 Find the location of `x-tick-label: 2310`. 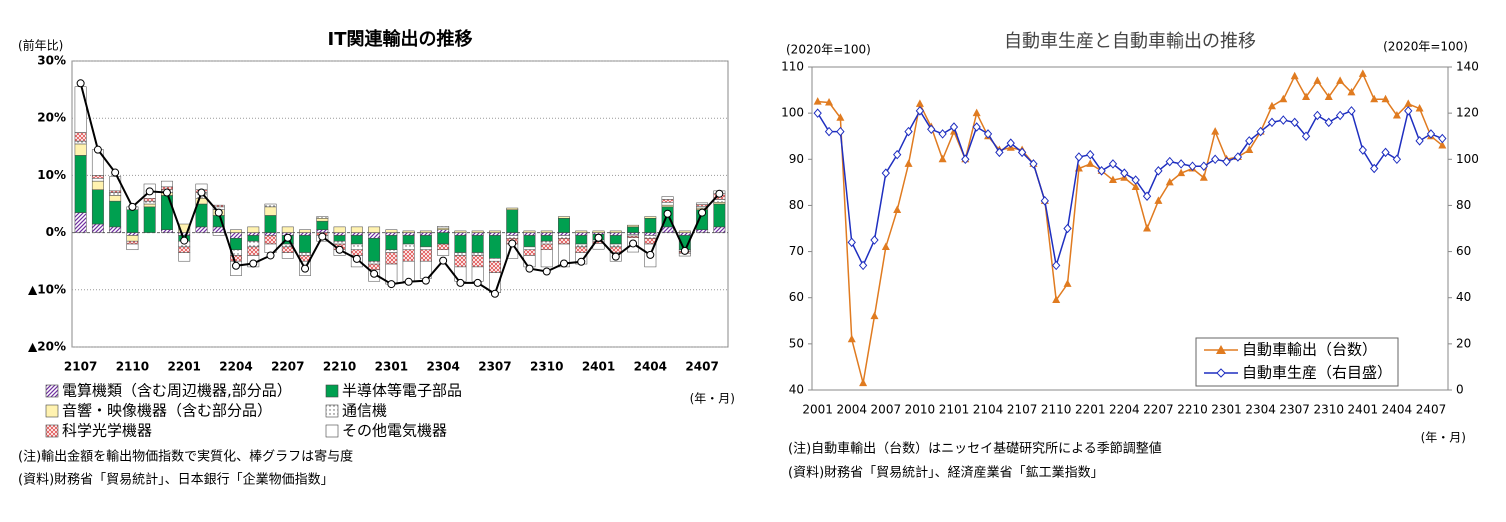

x-tick-label: 2310 is located at coordinates (1328, 410).